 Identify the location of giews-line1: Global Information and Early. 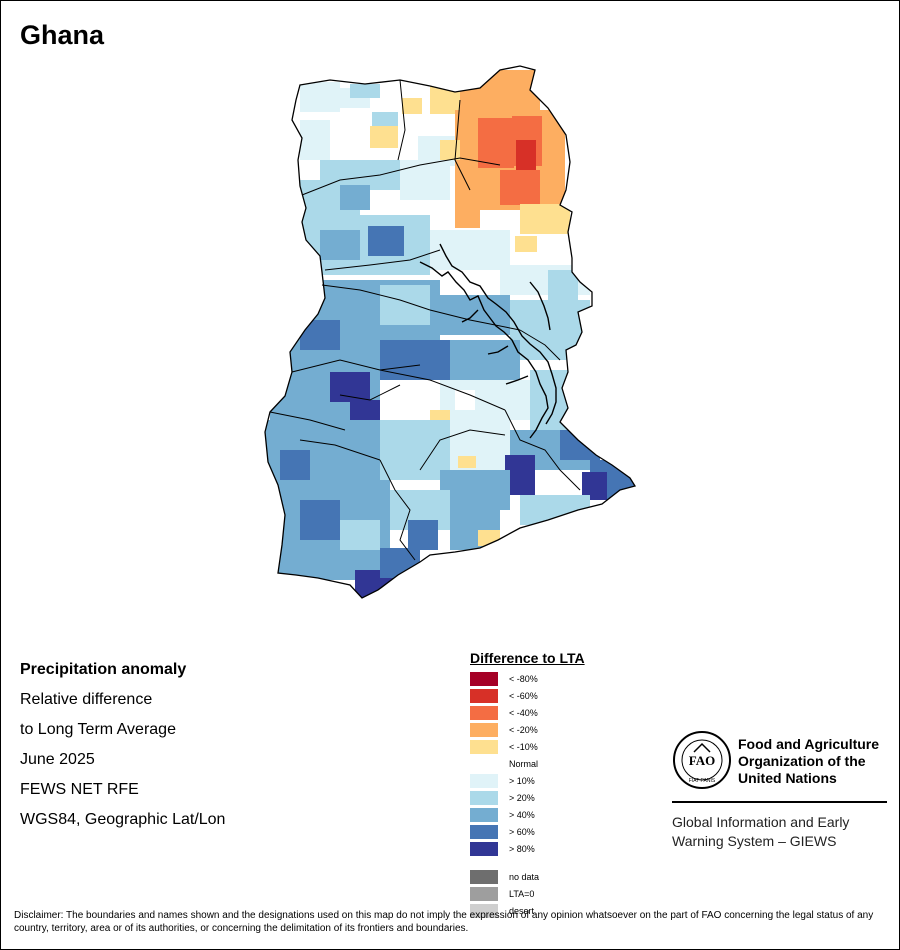
(761, 822).